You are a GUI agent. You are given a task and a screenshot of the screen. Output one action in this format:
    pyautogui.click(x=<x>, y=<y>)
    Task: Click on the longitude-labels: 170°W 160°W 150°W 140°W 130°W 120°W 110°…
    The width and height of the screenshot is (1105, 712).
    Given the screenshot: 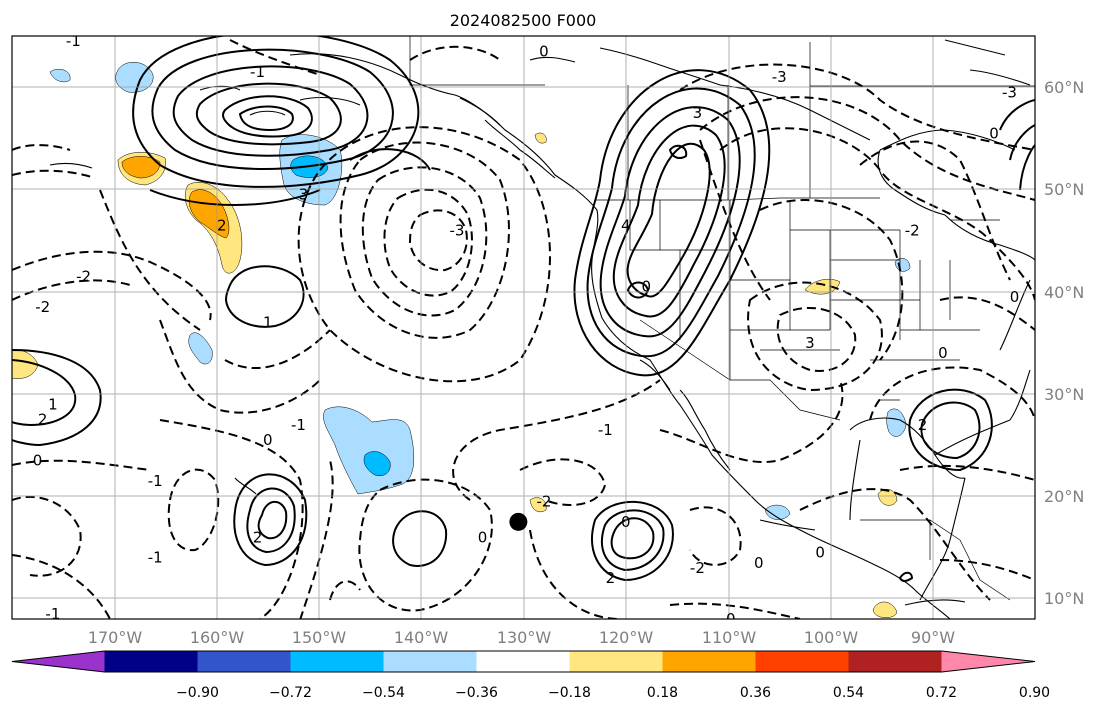 What is the action you would take?
    pyautogui.click(x=521, y=637)
    